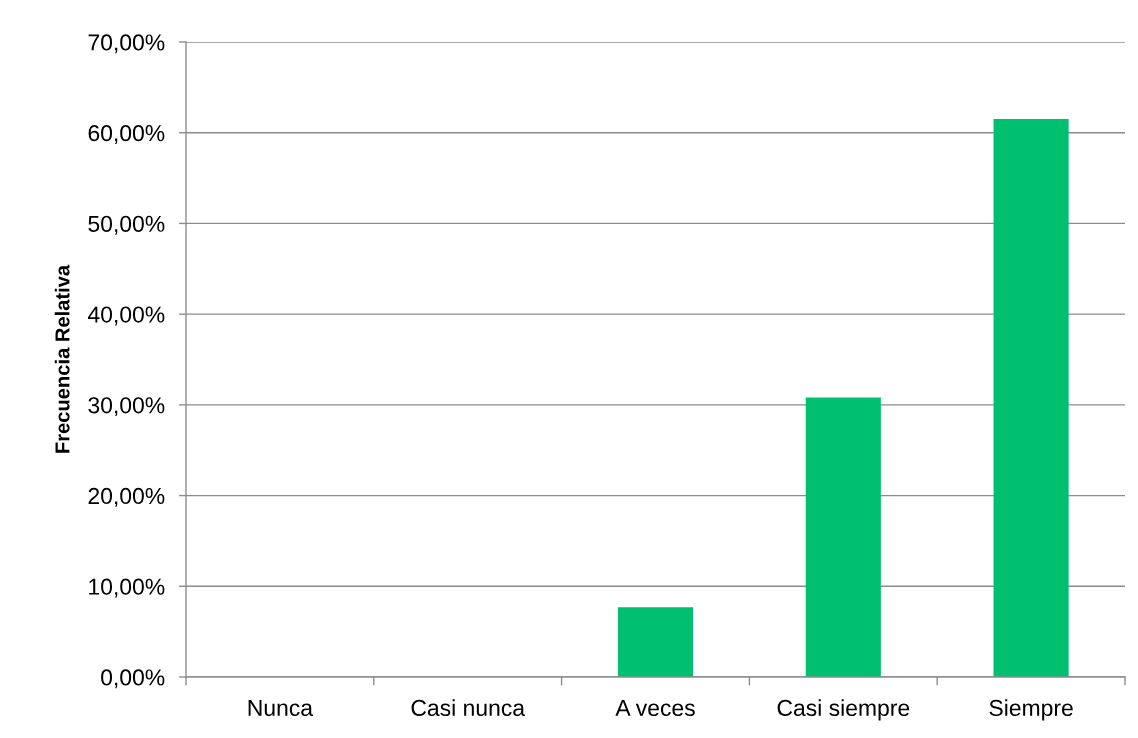 The height and width of the screenshot is (738, 1138). Describe the element at coordinates (62, 358) in the screenshot. I see `y-axis-title: Frecuencia Relativa` at that location.